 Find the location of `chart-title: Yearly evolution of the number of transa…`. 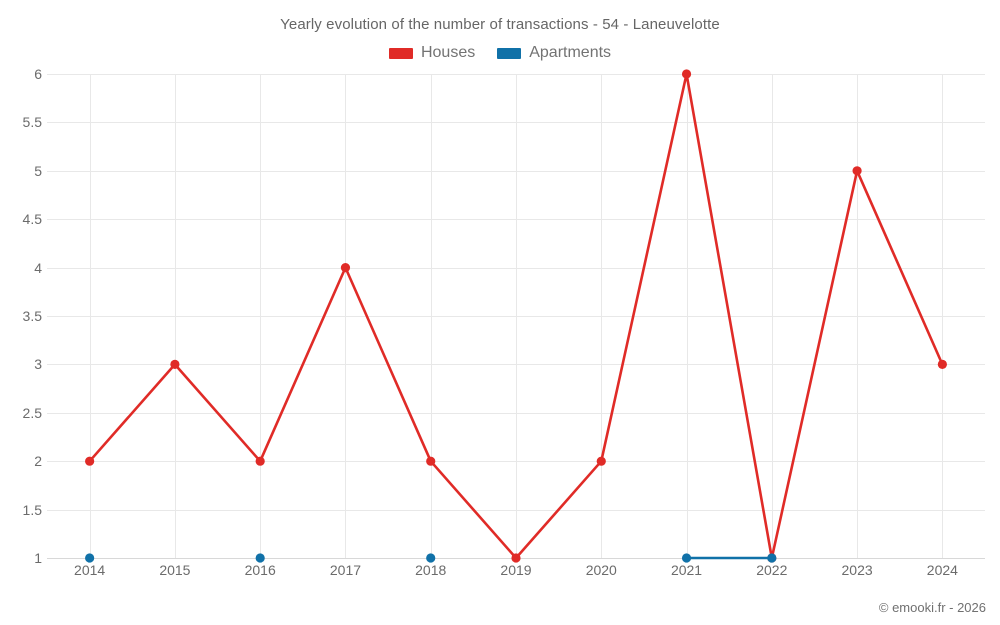

chart-title: Yearly evolution of the number of transa… is located at coordinates (500, 24).